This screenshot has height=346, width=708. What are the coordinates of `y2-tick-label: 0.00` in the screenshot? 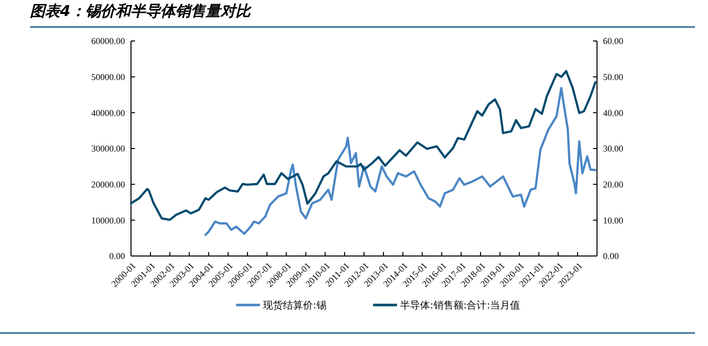 It's located at (611, 256).